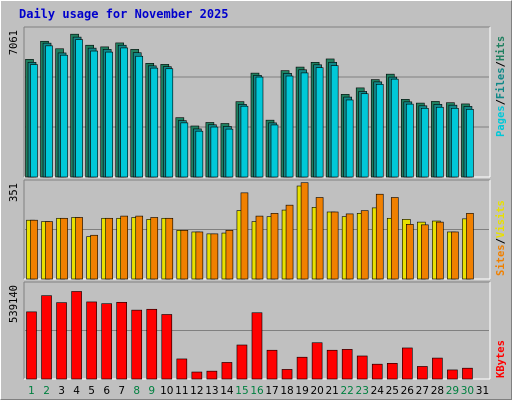 This screenshot has height=400, width=512. What do you see at coordinates (31, 391) in the screenshot?
I see `day-label: 1` at bounding box center [31, 391].